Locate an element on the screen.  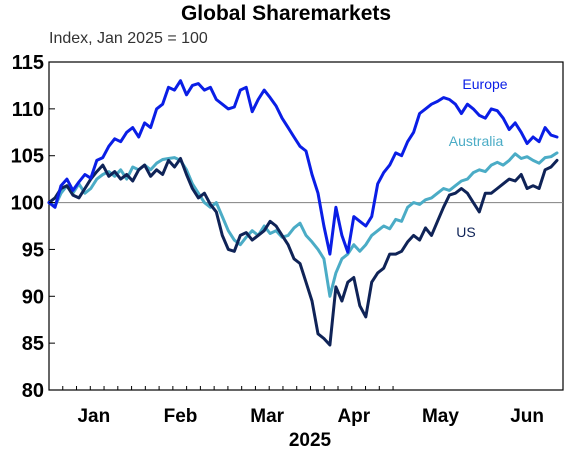
y-tick-label: 115 is located at coordinates (28, 63).